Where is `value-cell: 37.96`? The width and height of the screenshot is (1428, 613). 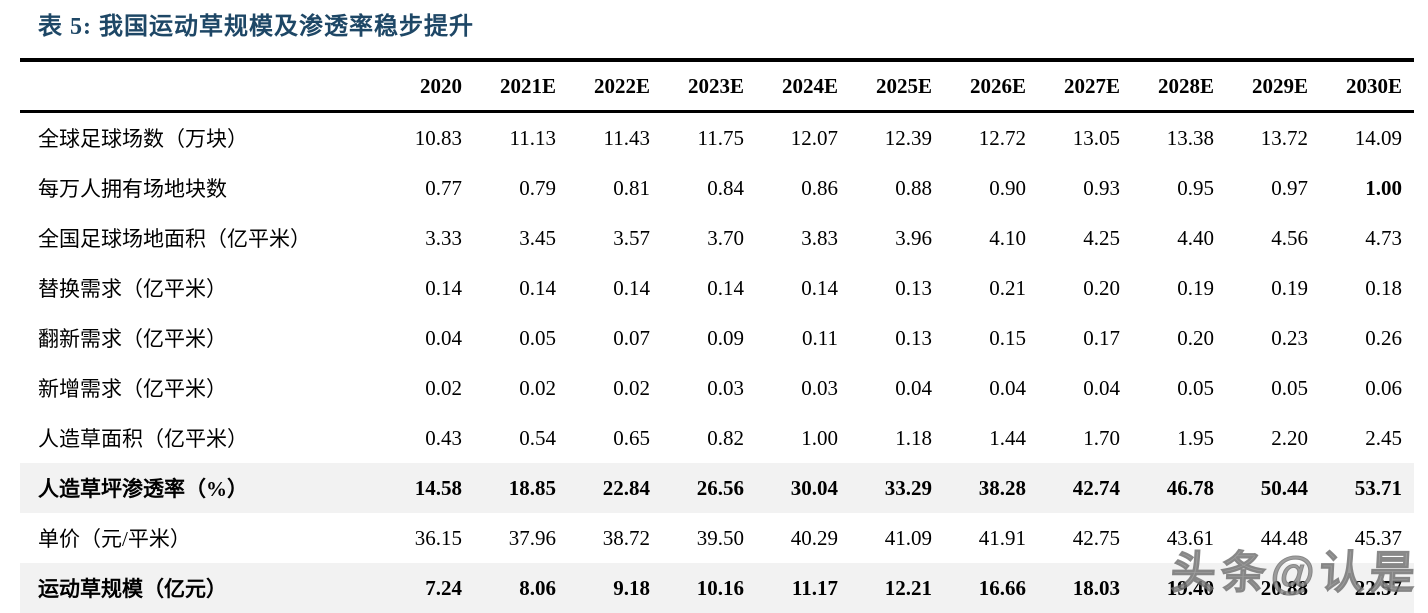 value-cell: 37.96 is located at coordinates (509, 538).